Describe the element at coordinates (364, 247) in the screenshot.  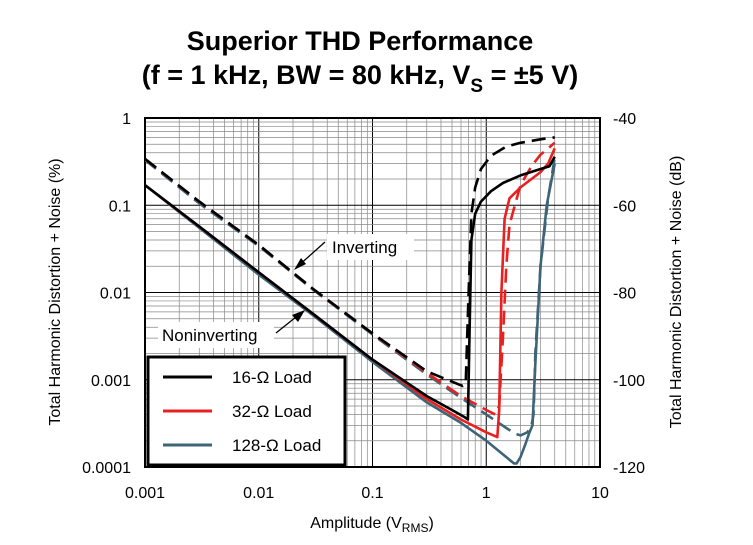
I see `annotation-inverting-text: Inverting` at that location.